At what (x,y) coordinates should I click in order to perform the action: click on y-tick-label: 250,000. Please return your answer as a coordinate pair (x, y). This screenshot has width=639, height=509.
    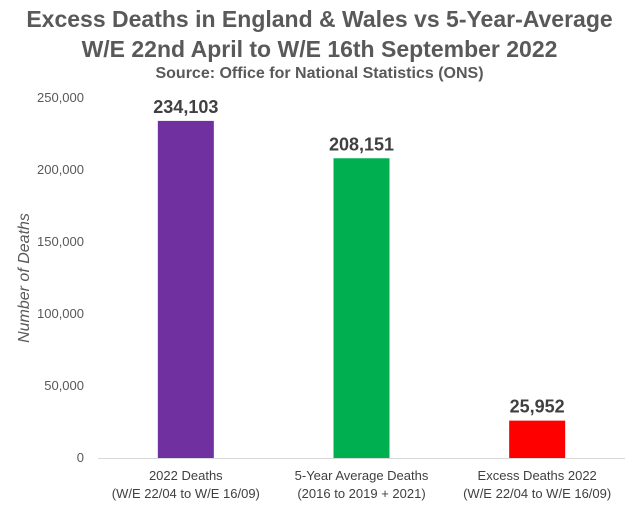
    Looking at the image, I should click on (60, 97).